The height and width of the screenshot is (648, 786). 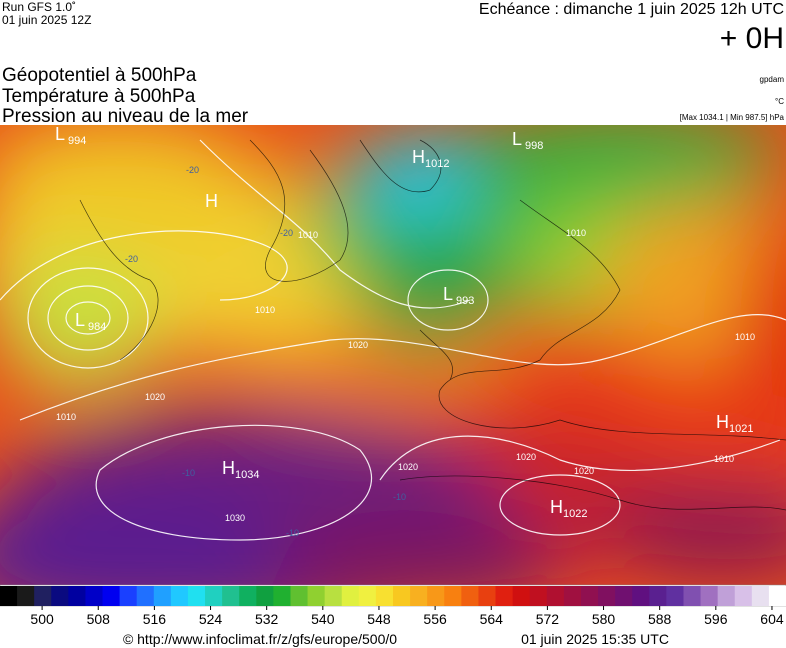 I want to click on center-value: 1021, so click(x=741, y=429).